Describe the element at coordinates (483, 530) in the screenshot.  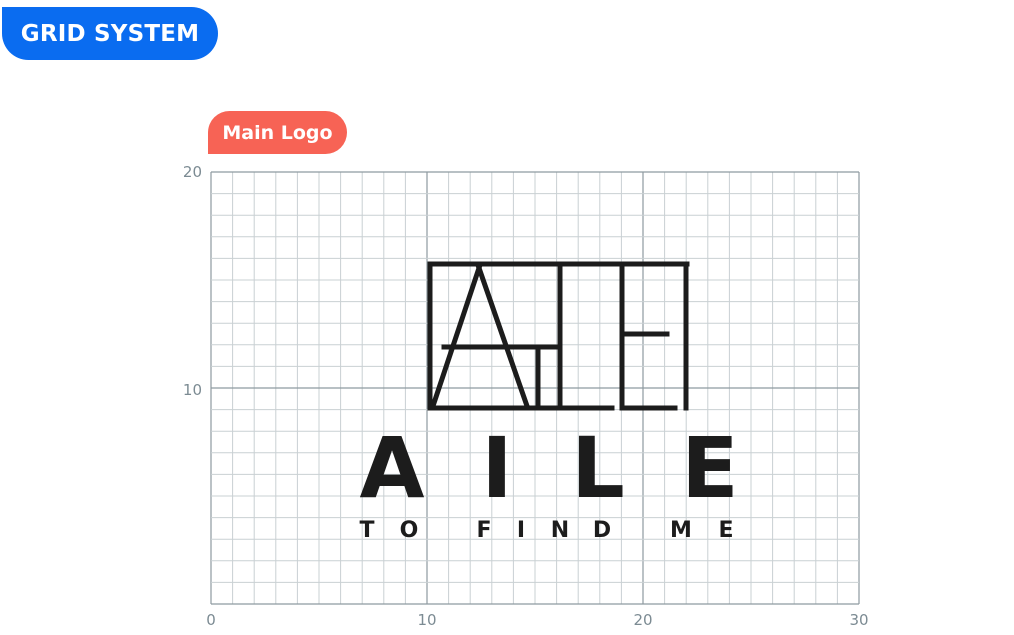
I see `tagline-letter-3: F` at that location.